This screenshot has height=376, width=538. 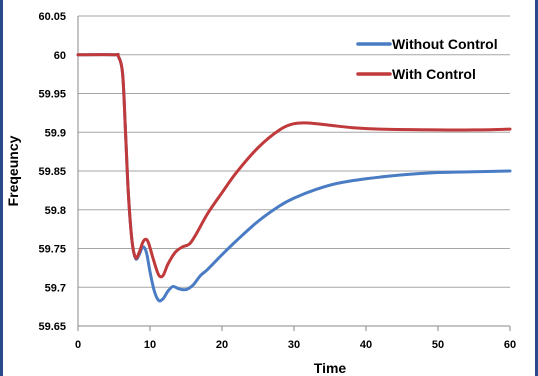 What do you see at coordinates (78, 345) in the screenshot?
I see `x-tick-label: 0` at bounding box center [78, 345].